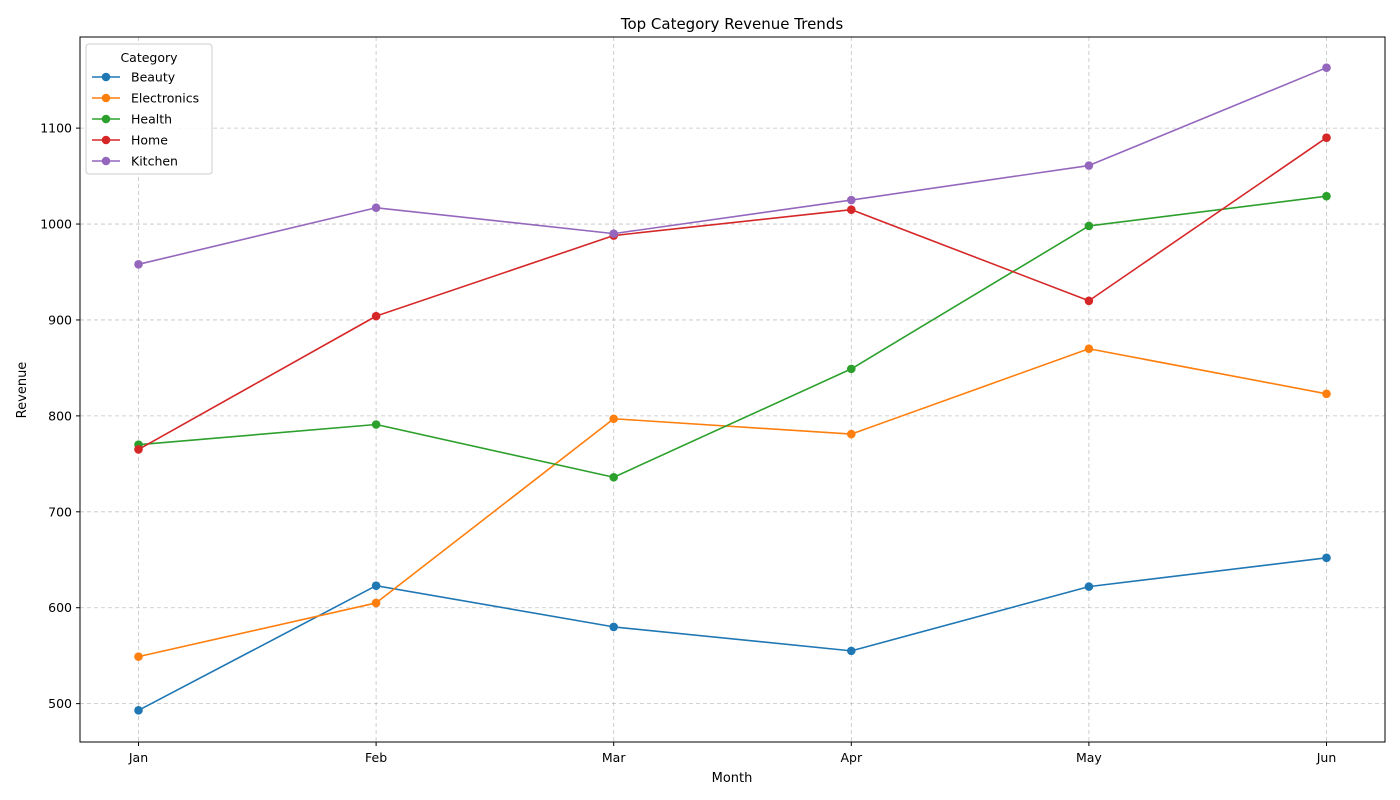 This screenshot has width=1400, height=800. I want to click on x-tick-label: Jun, so click(1326, 757).